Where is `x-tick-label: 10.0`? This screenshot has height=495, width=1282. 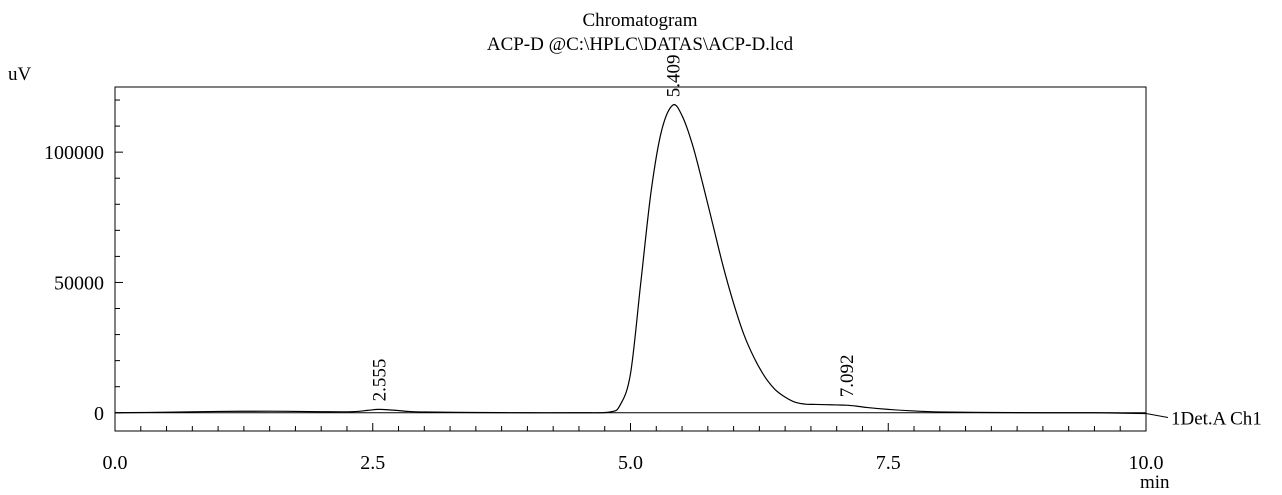 x-tick-label: 10.0 is located at coordinates (1146, 463).